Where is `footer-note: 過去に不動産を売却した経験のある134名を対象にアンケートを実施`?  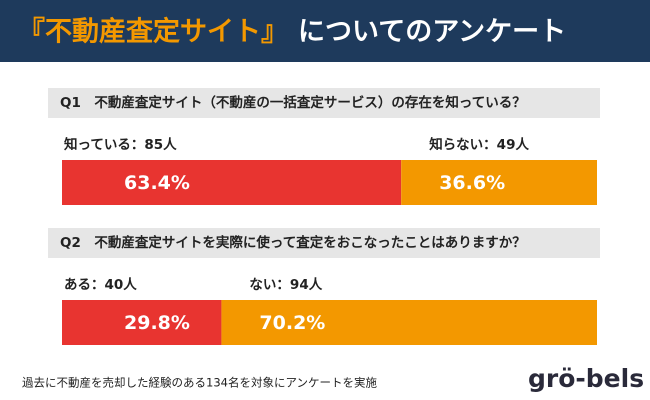 footer-note: 過去に不動産を売却した経験のある134名を対象にアンケートを実施 is located at coordinates (199, 383).